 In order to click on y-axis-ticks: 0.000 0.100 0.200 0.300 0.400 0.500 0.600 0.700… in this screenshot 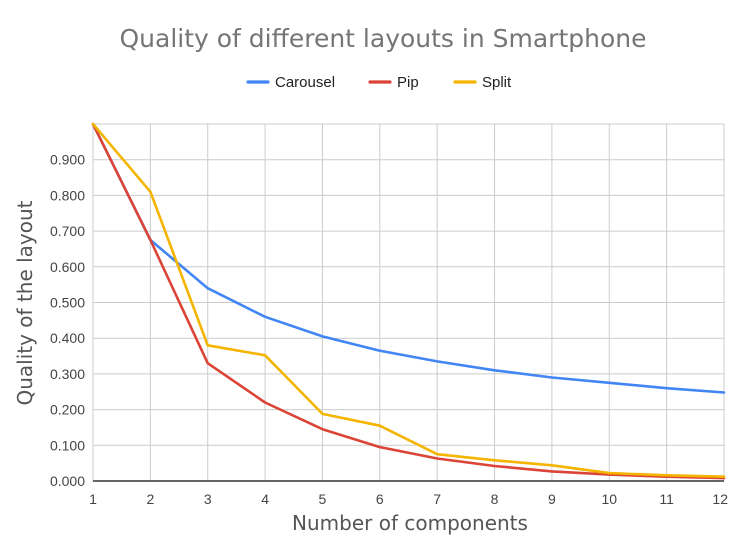, I will do `click(67, 320)`.